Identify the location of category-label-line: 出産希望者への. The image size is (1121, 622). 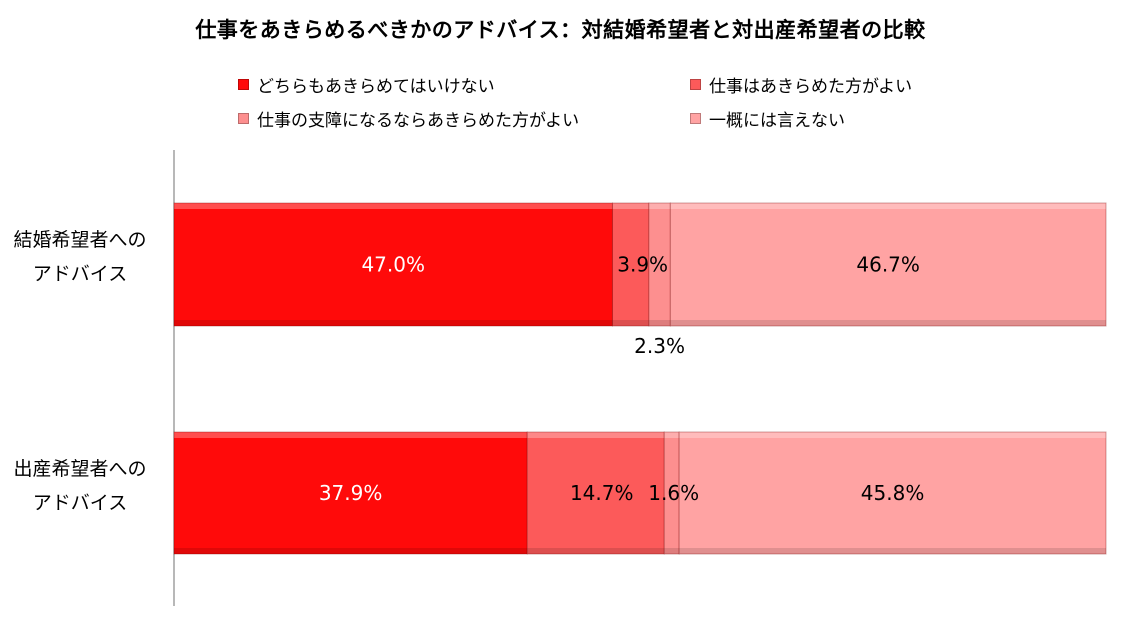
(80, 469).